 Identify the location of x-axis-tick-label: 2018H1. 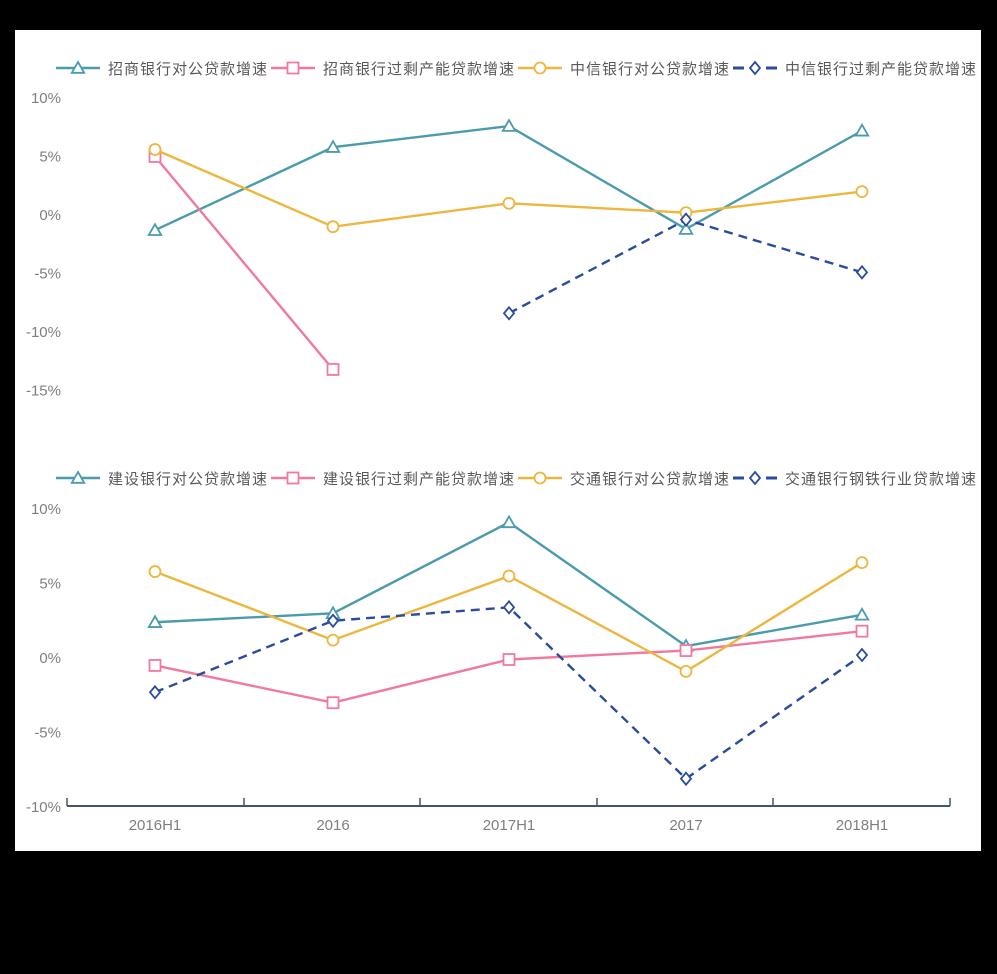
(862, 825).